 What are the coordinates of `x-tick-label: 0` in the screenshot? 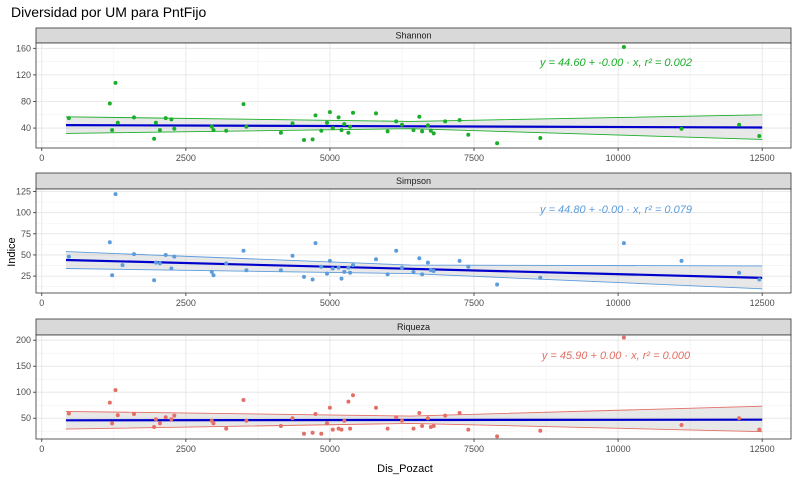 It's located at (41, 303).